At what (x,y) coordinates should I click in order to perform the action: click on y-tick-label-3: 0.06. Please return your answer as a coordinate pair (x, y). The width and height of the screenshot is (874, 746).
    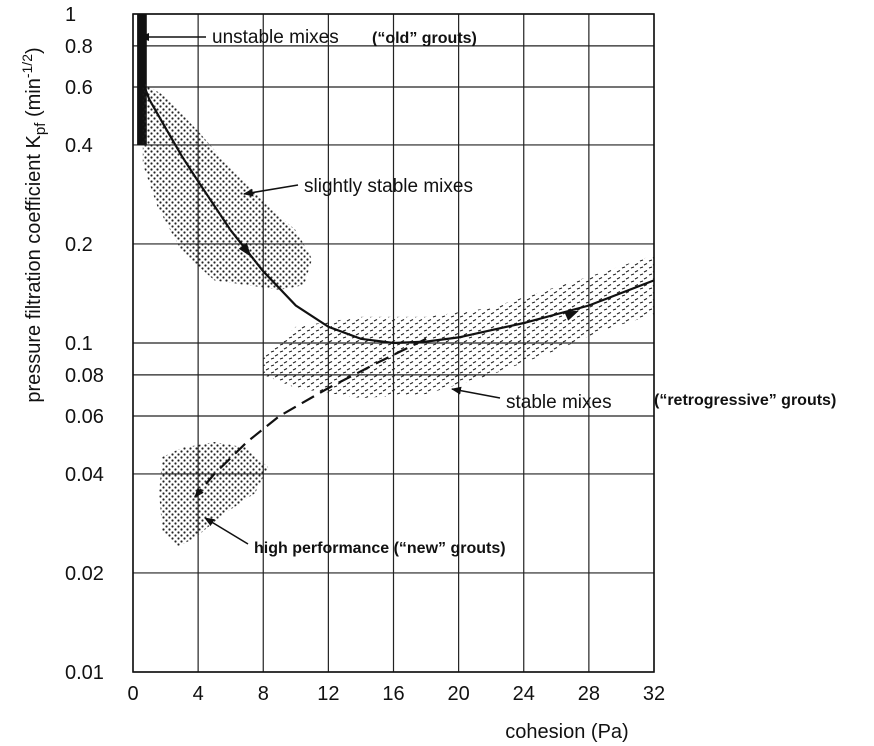
    Looking at the image, I should click on (84, 417).